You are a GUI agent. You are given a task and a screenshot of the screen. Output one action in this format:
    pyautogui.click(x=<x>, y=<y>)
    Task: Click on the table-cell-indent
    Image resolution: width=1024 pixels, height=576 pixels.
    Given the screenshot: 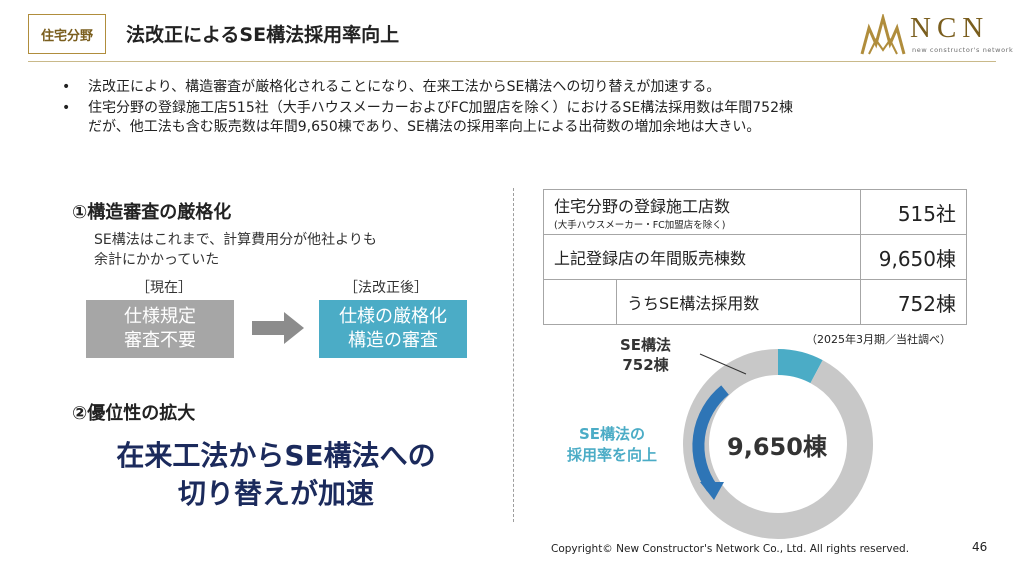 What is the action you would take?
    pyautogui.click(x=580, y=302)
    